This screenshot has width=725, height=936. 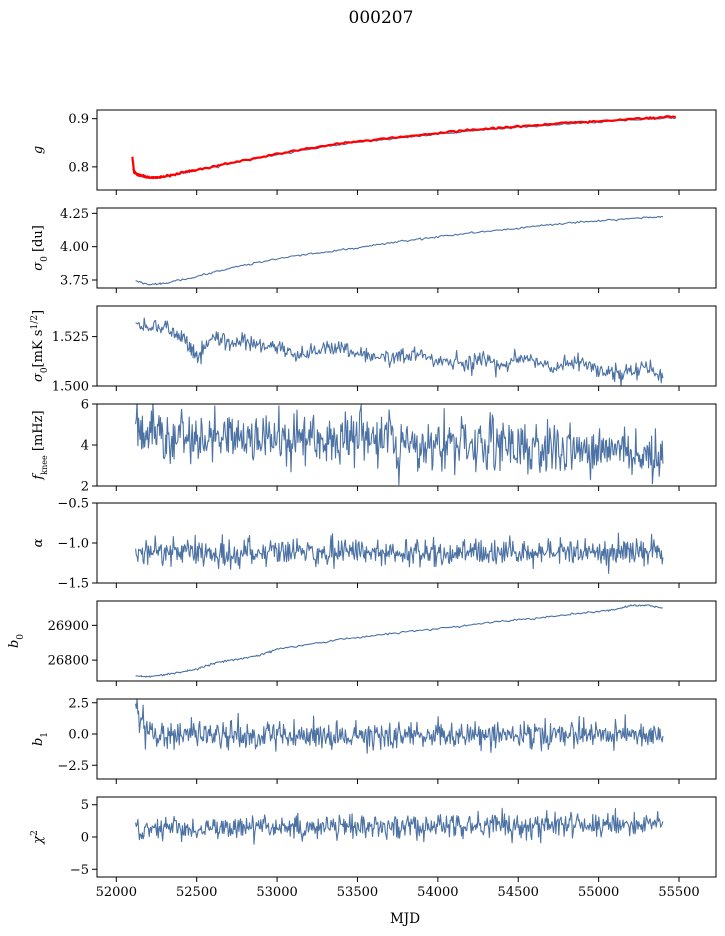 I want to click on panel-5: 26800 26900 b0, so click(x=362, y=643).